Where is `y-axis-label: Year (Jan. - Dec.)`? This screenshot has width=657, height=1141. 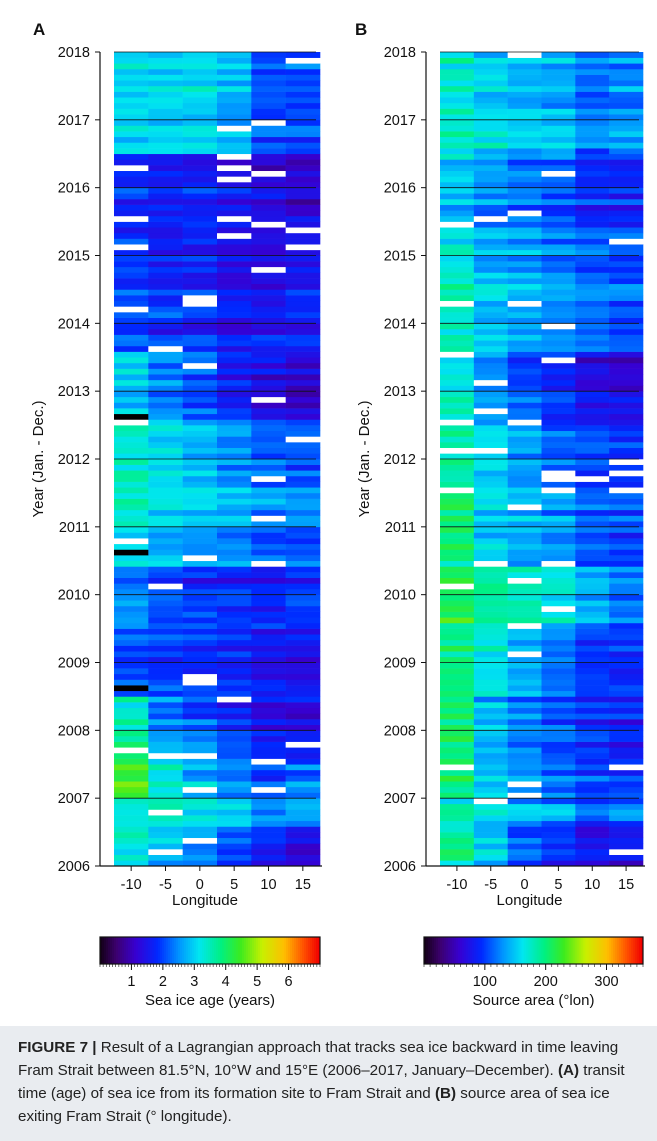
y-axis-label: Year (Jan. - Dec.) is located at coordinates (364, 459).